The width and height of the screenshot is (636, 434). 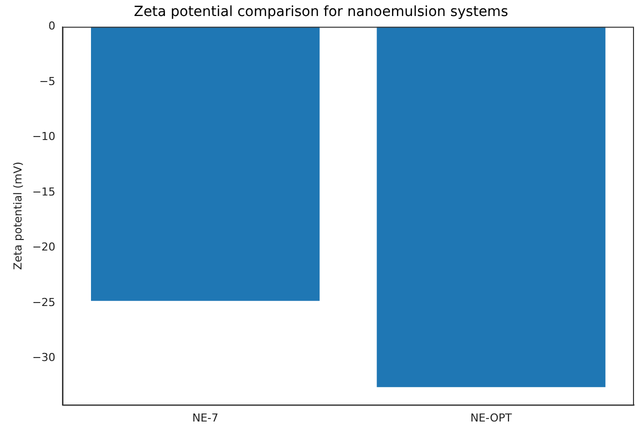 I want to click on chart-title: Zeta potential comparison for nanoemulsion systems, so click(x=321, y=12).